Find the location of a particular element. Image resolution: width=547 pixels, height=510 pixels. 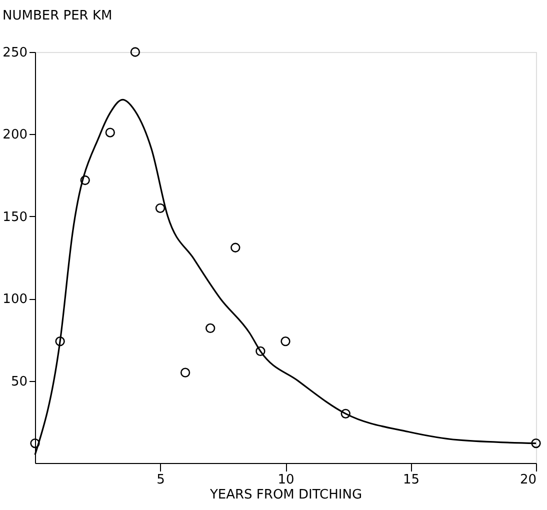

x-tick-label: 15 is located at coordinates (411, 480).